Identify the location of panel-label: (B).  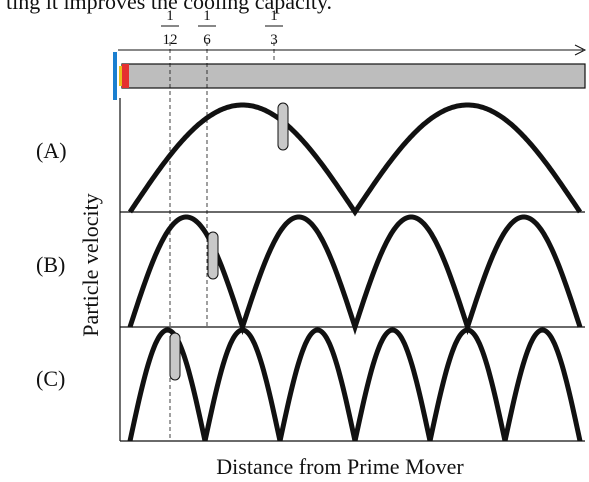
(50, 264).